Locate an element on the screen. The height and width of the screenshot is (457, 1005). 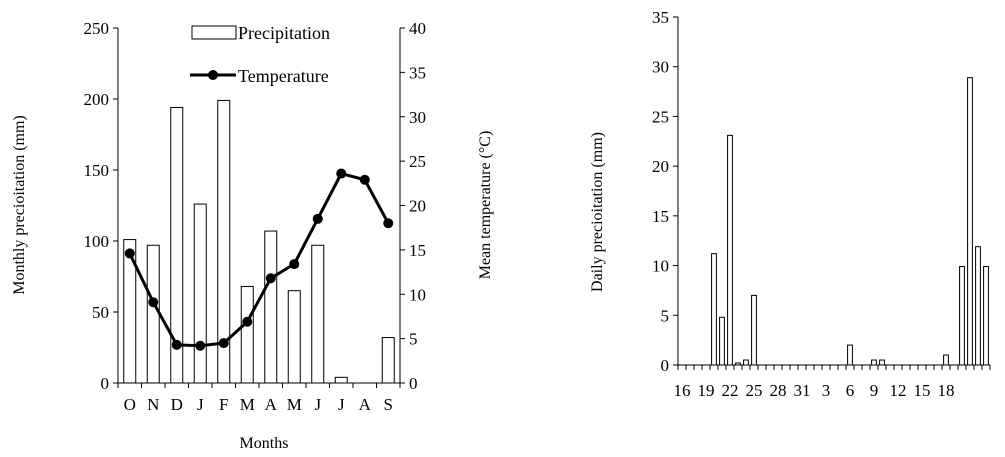
daily-x-tick-label: 15 is located at coordinates (922, 390).